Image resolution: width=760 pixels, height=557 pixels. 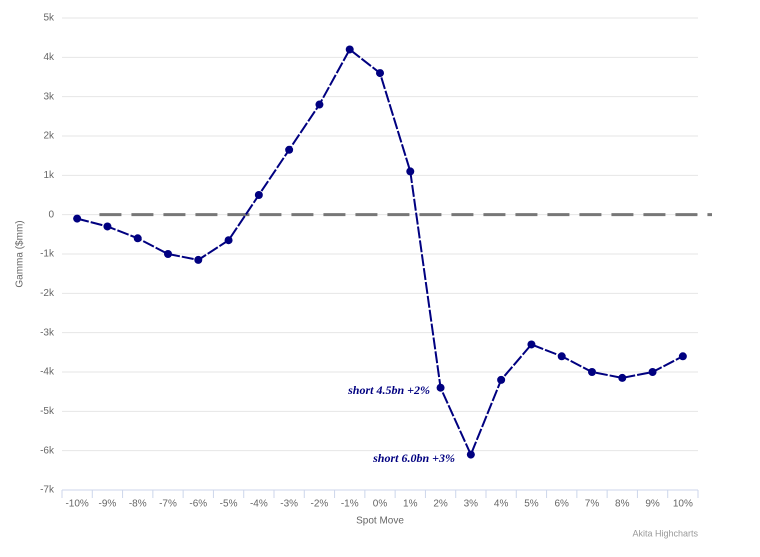 What do you see at coordinates (592, 504) in the screenshot?
I see `x-tick-label: 7%` at bounding box center [592, 504].